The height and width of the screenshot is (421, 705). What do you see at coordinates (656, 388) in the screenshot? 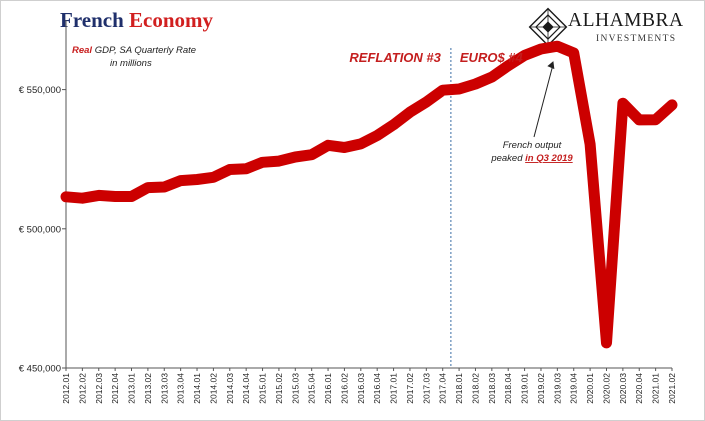
I see `x-tick-label: 2021.01` at bounding box center [656, 388].